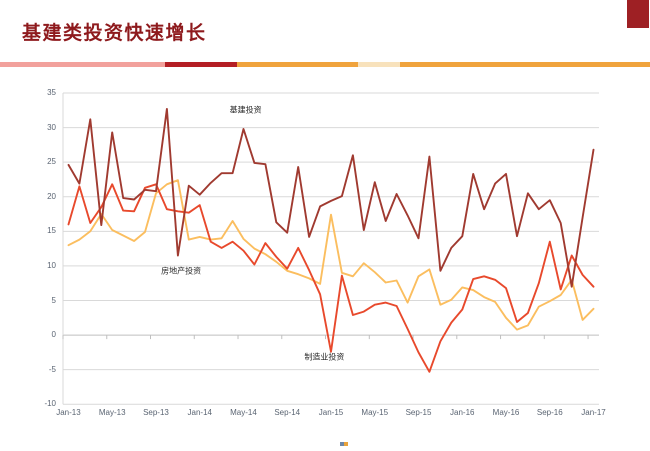 Image resolution: width=650 pixels, height=451 pixels. I want to click on series-label-manufacturing: 制造业投资, so click(324, 357).